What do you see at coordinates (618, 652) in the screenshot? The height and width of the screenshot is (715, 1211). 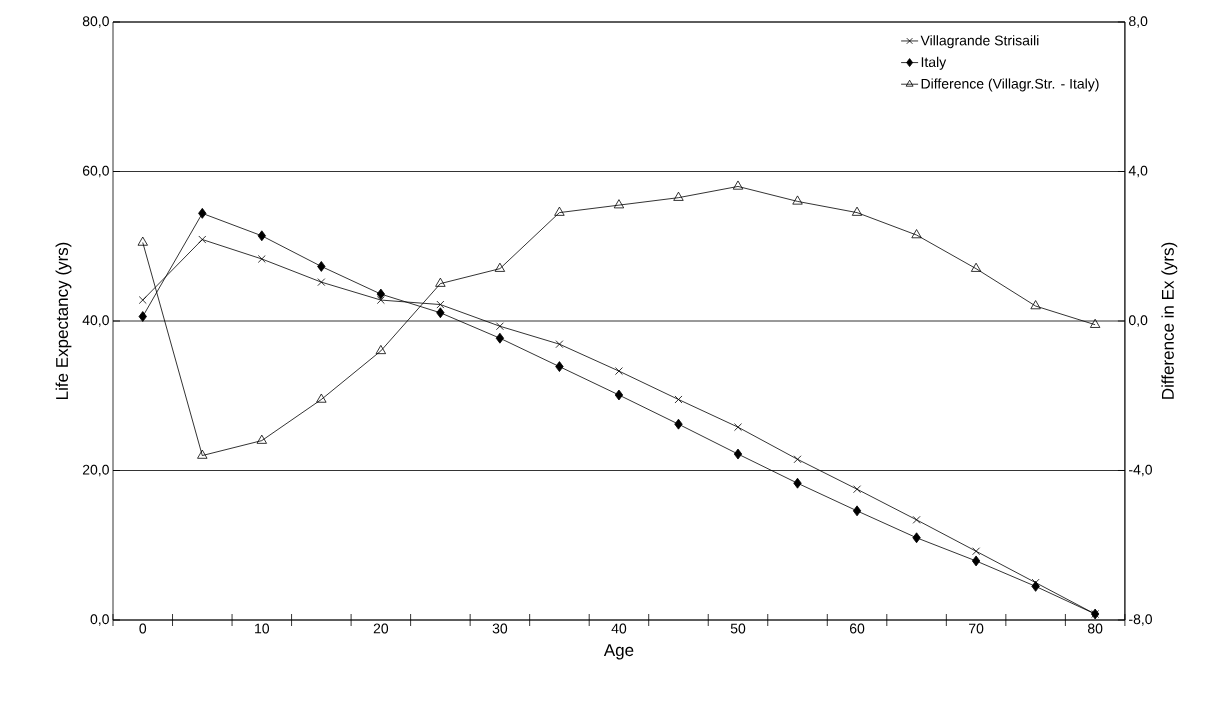 I see `x-axis-title: Age` at bounding box center [618, 652].